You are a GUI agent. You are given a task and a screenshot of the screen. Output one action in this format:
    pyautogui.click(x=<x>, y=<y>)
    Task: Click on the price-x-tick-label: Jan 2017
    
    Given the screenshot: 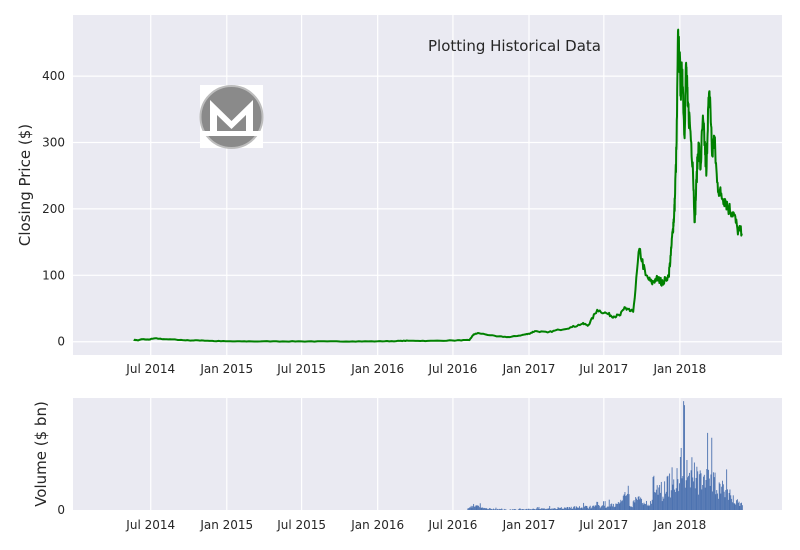 What is the action you would take?
    pyautogui.click(x=529, y=369)
    